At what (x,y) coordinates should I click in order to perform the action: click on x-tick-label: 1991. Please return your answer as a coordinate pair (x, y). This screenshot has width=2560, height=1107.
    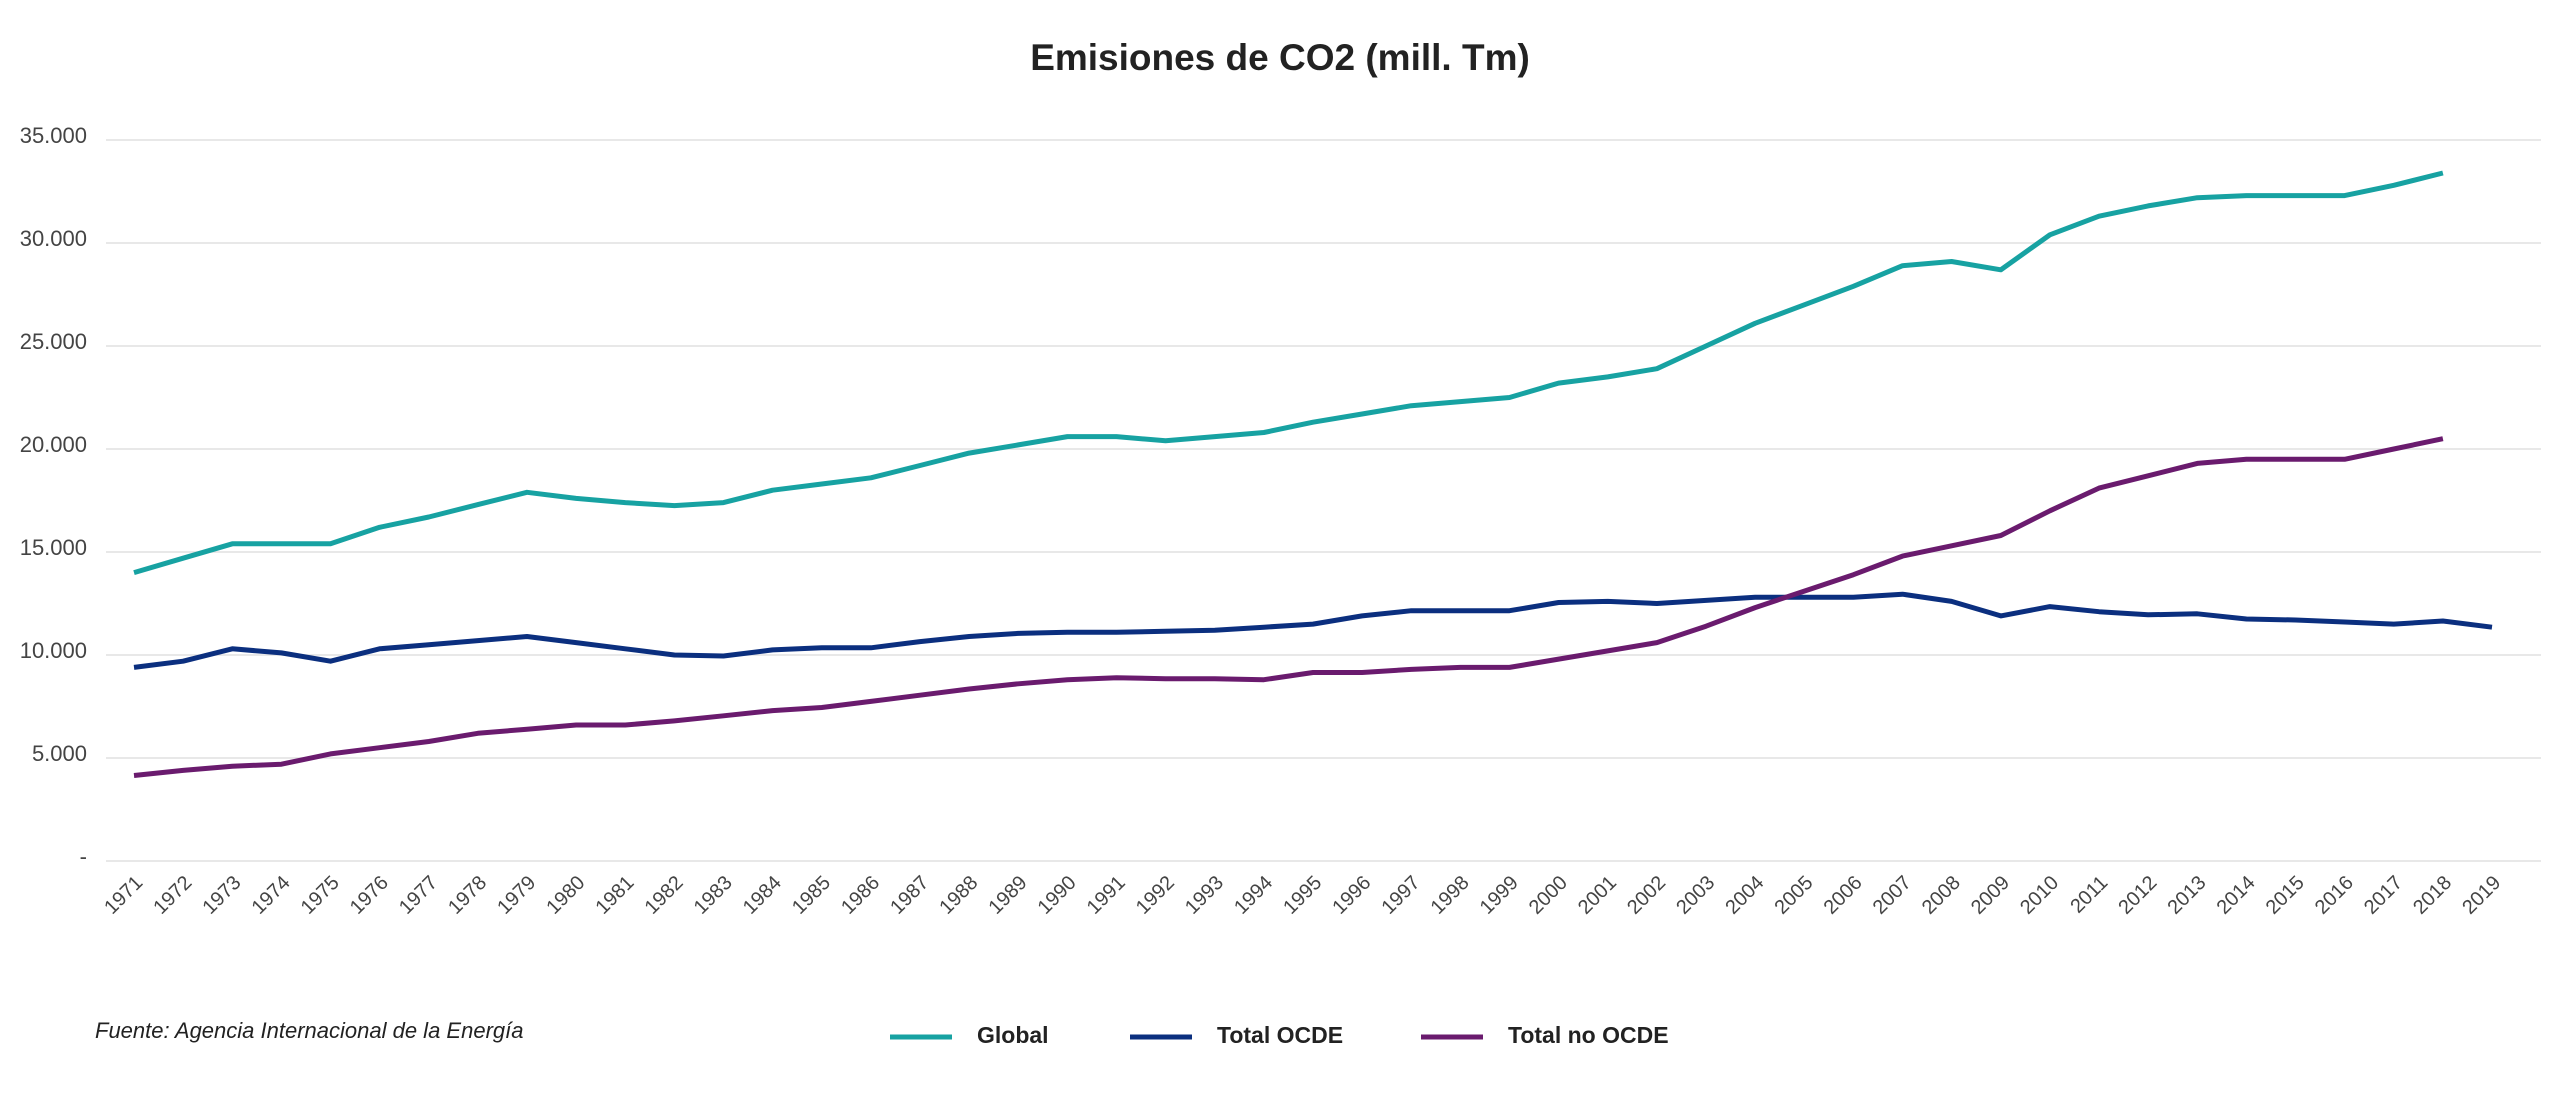
    Looking at the image, I should click on (1106, 895).